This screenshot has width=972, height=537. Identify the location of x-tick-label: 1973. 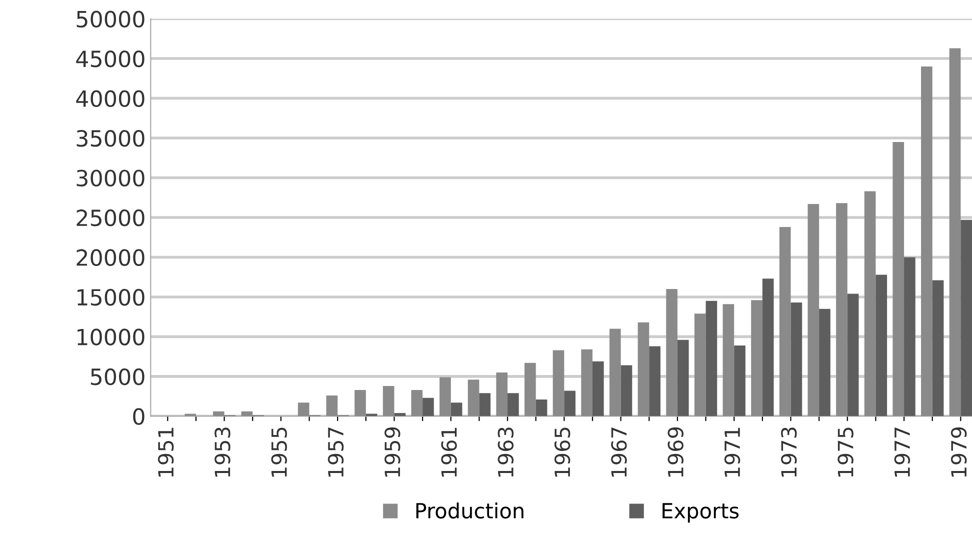
(789, 452).